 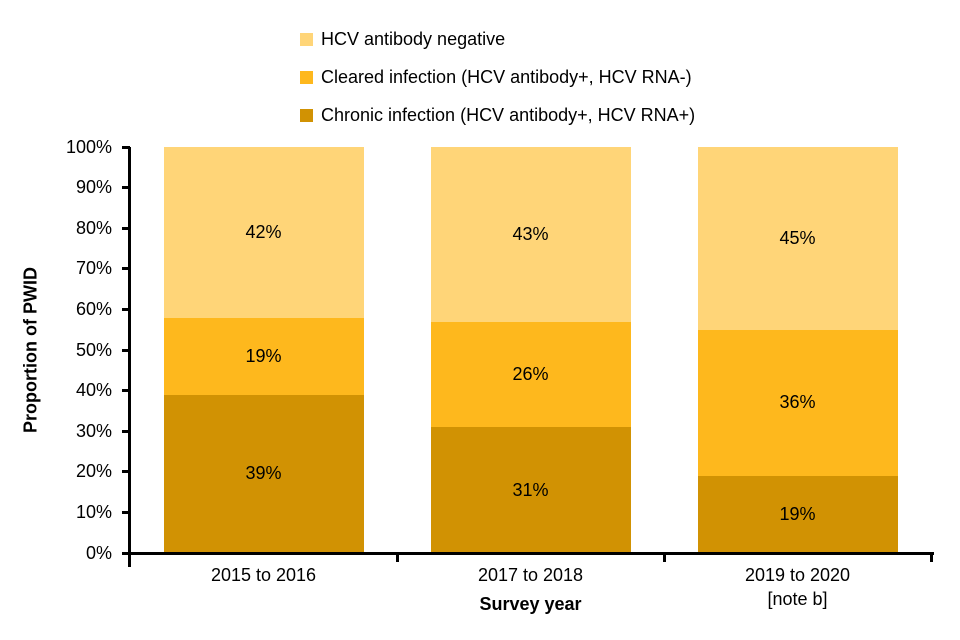 What do you see at coordinates (93, 187) in the screenshot?
I see `y-tick-label: 90%` at bounding box center [93, 187].